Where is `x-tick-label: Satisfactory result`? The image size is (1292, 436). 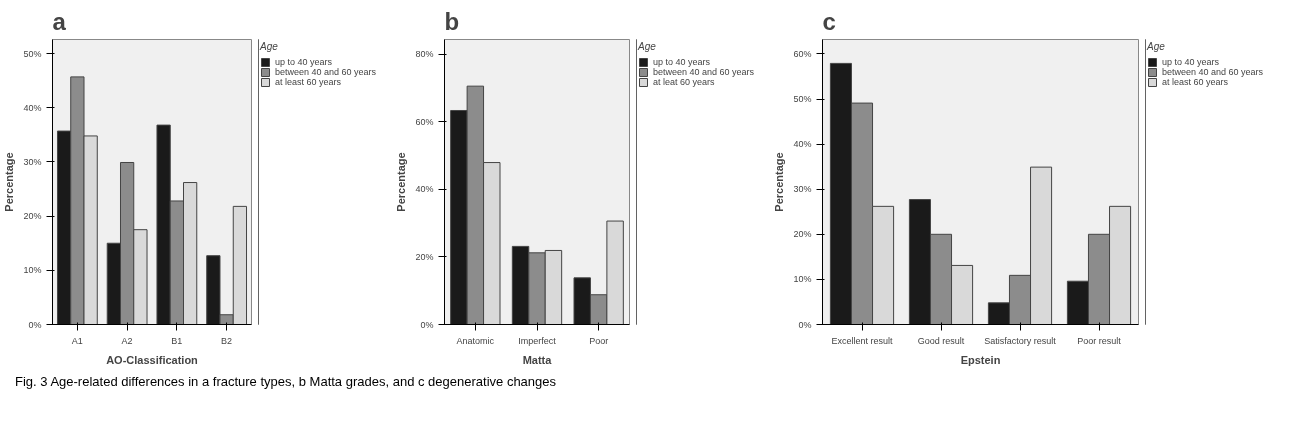
x-tick-label: Satisfactory result is located at coordinates (1020, 340).